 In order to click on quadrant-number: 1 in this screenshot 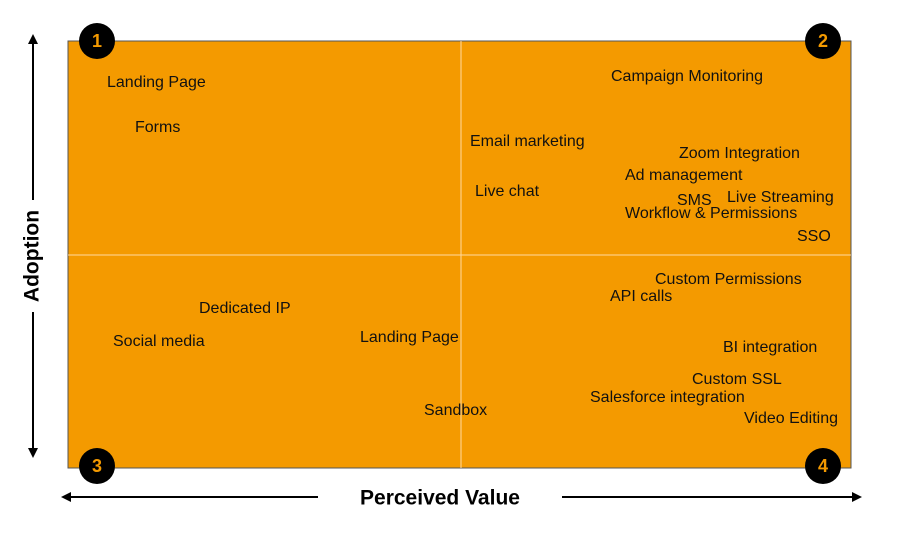, I will do `click(97, 41)`.